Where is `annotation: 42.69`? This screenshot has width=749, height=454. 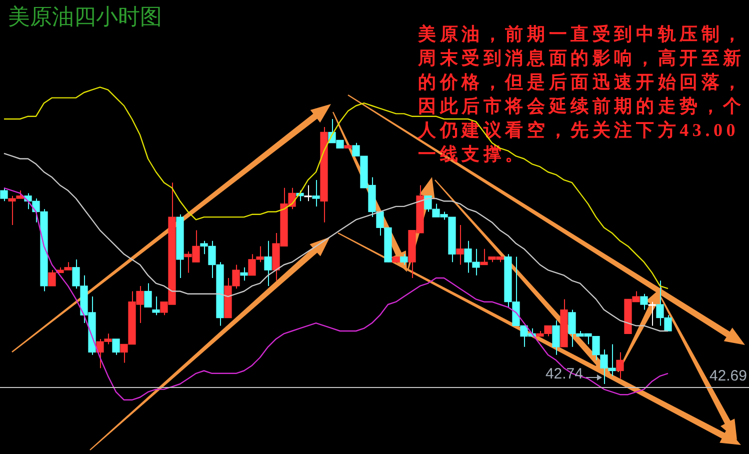 annotation: 42.69 is located at coordinates (728, 375).